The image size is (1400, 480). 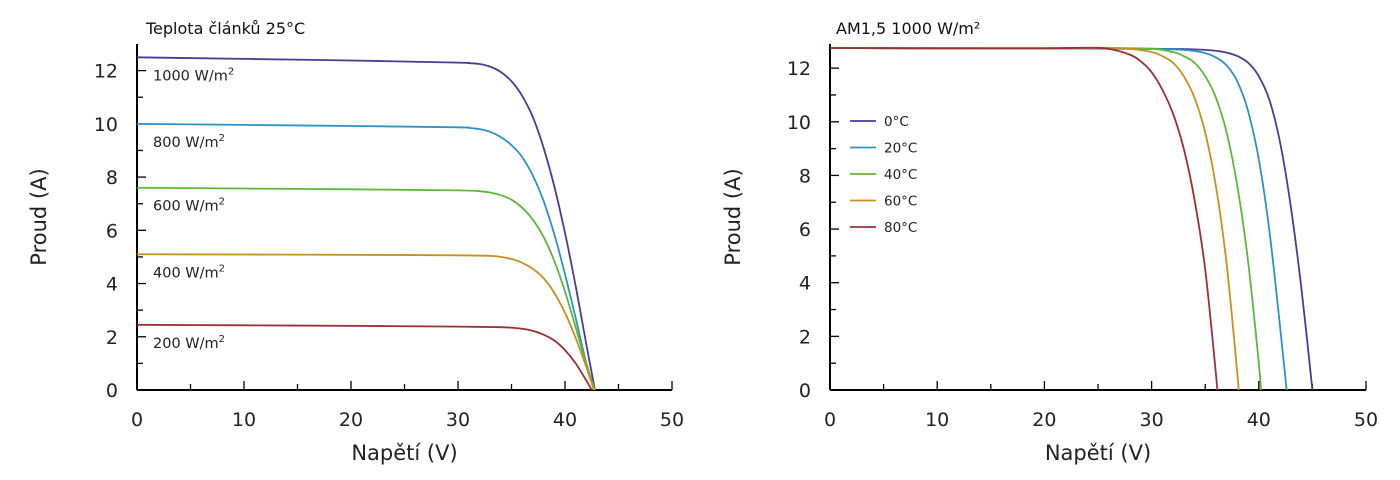 What do you see at coordinates (908, 28) in the screenshot?
I see `chart-title: AM1,5 1000 W/m²` at bounding box center [908, 28].